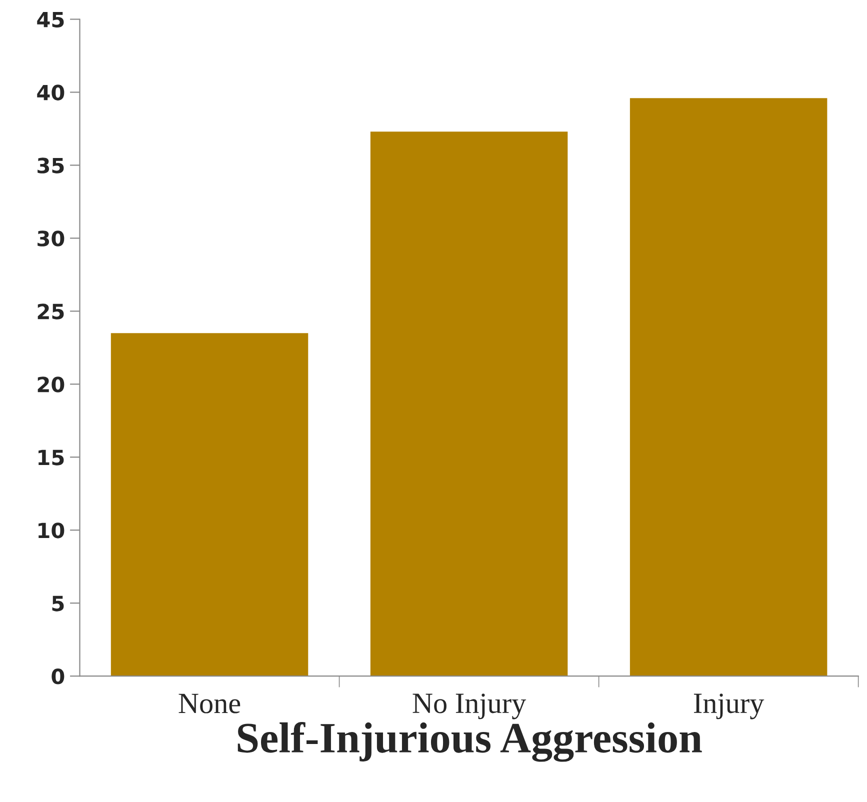 The height and width of the screenshot is (802, 867). What do you see at coordinates (51, 384) in the screenshot?
I see `y-tick-label: 20` at bounding box center [51, 384].